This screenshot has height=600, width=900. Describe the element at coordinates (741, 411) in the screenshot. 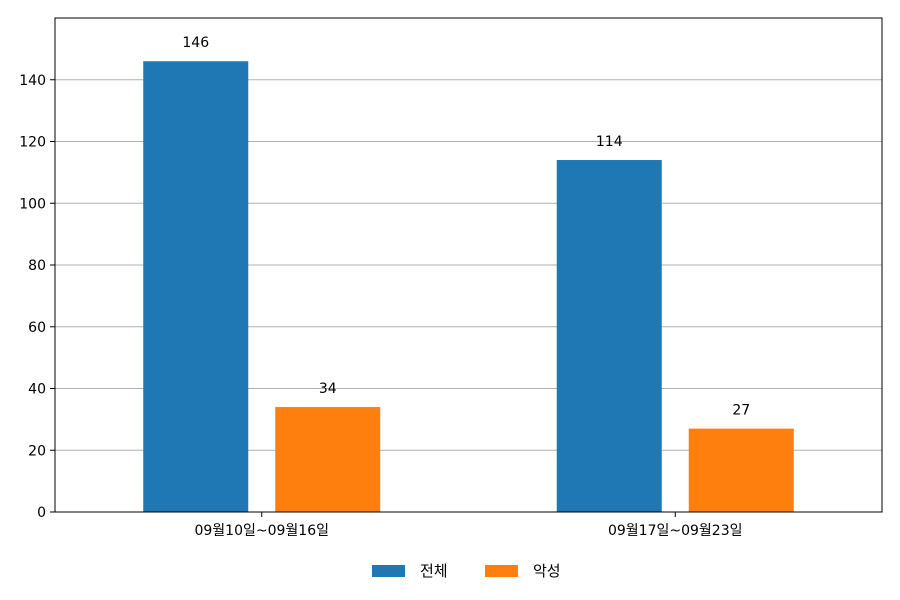

I see `bar-value-label: 27` at that location.